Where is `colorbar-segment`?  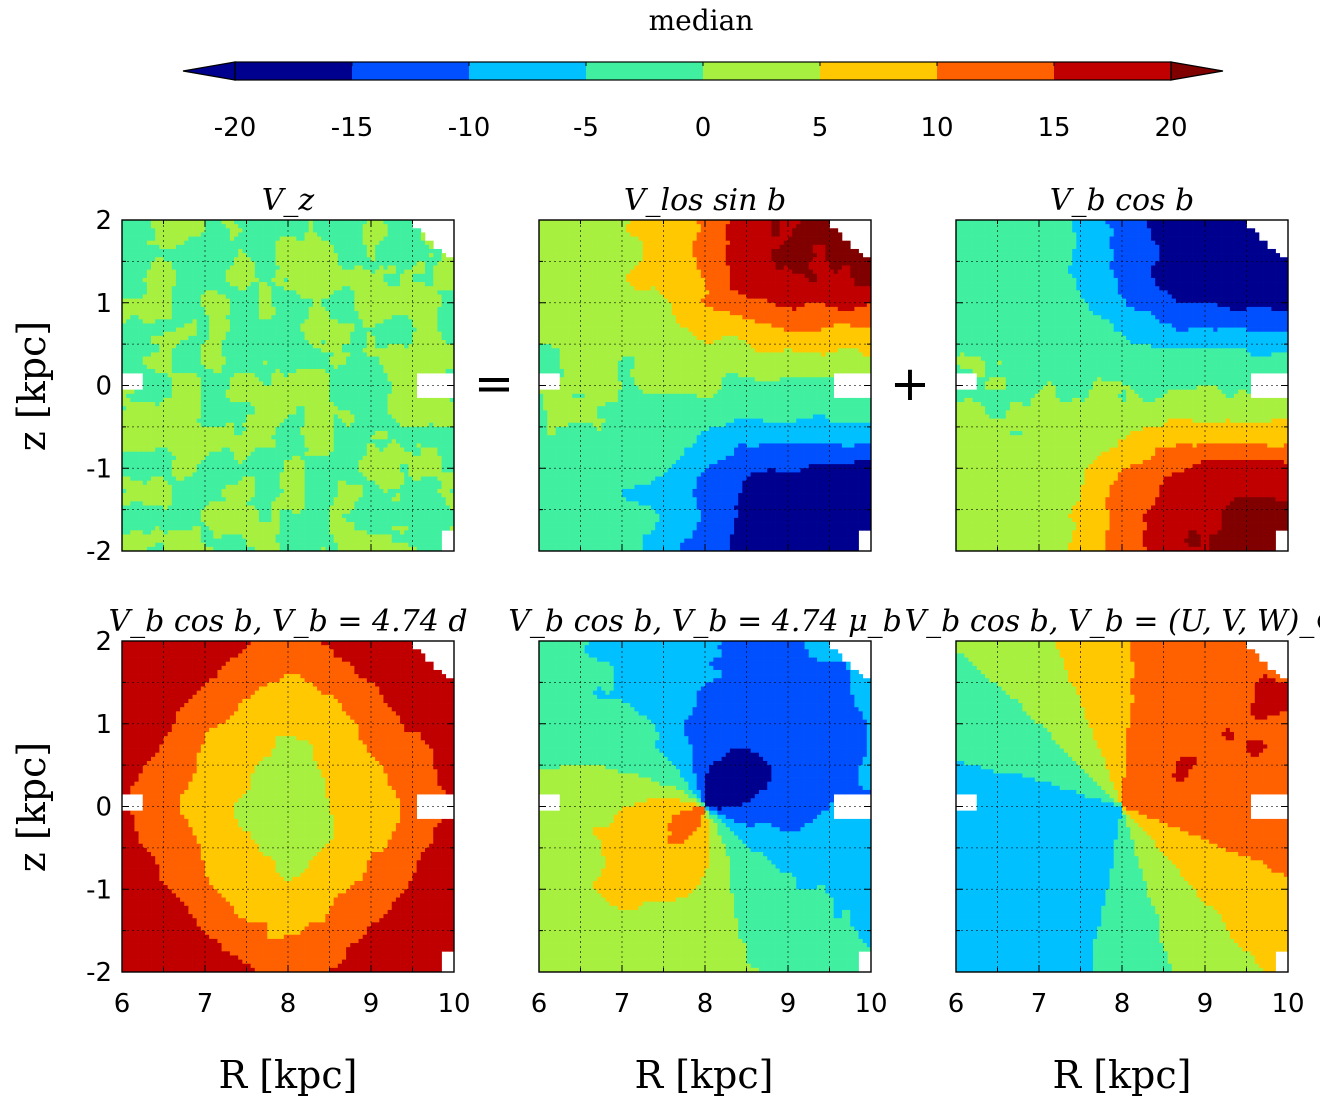
colorbar-segment is located at coordinates (996, 71).